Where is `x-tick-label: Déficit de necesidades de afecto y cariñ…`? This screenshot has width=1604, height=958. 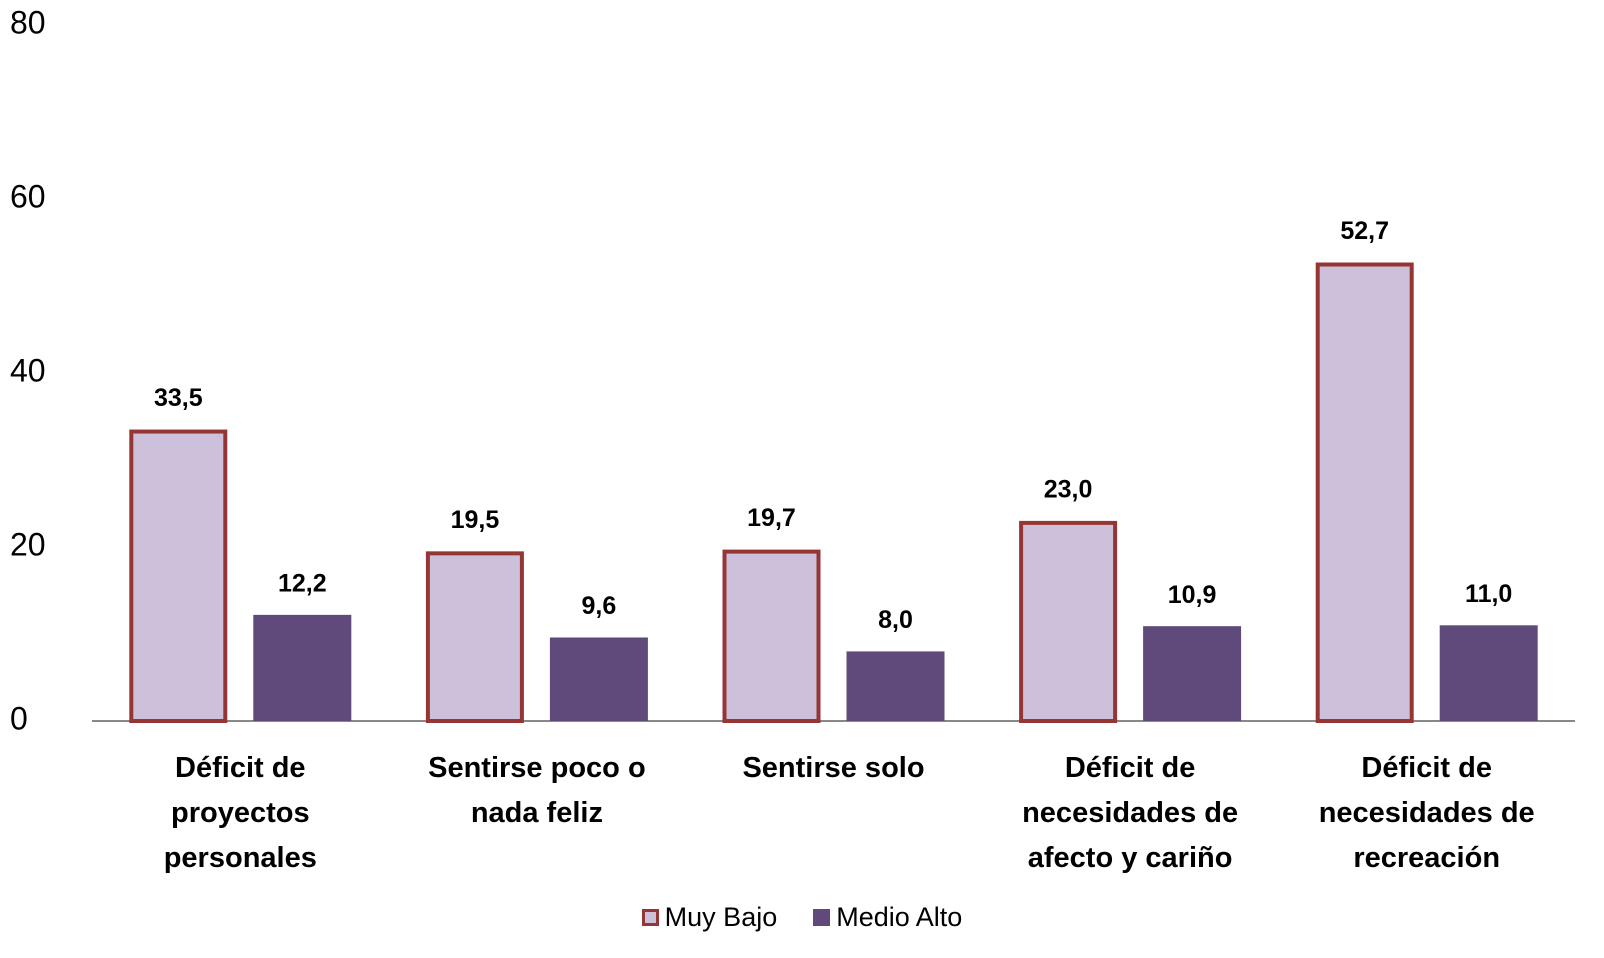
x-tick-label: Déficit de necesidades de afecto y cariñ… is located at coordinates (1130, 813).